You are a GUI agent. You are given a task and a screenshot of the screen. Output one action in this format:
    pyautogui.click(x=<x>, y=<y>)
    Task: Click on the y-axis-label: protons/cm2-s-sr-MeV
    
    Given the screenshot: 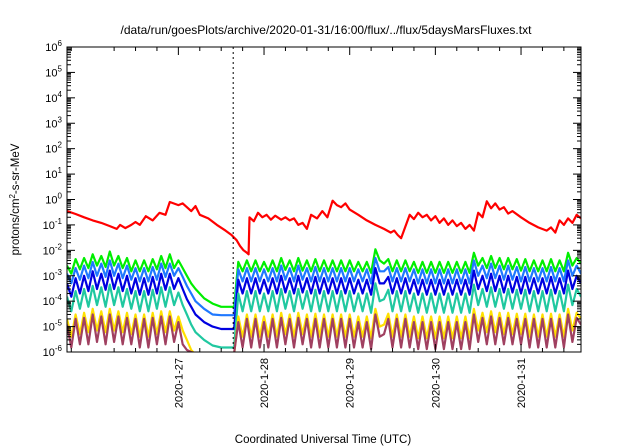 What is the action you would take?
    pyautogui.click(x=15, y=199)
    